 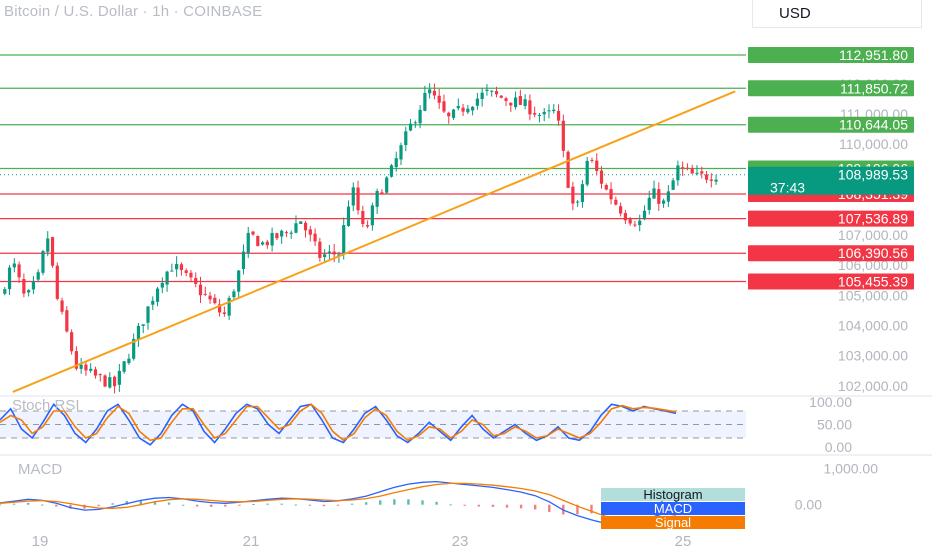 What do you see at coordinates (873, 295) in the screenshot?
I see `price-axis-label: 105,000.00` at bounding box center [873, 295].